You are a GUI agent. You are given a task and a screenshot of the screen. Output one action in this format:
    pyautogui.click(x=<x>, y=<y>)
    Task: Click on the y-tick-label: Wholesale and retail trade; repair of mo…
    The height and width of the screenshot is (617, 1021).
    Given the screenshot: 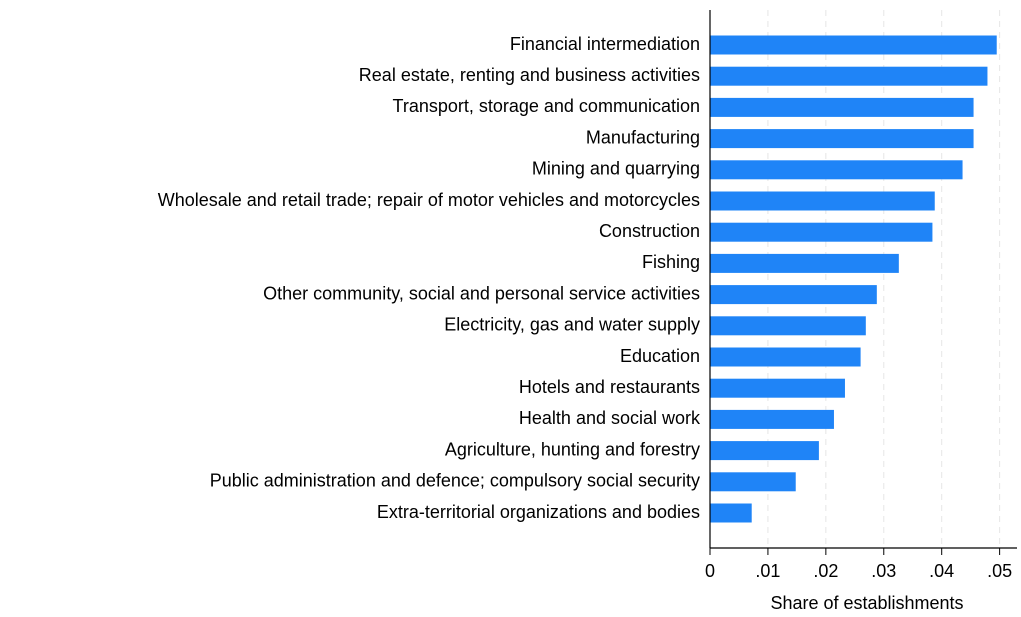 What is the action you would take?
    pyautogui.click(x=429, y=200)
    